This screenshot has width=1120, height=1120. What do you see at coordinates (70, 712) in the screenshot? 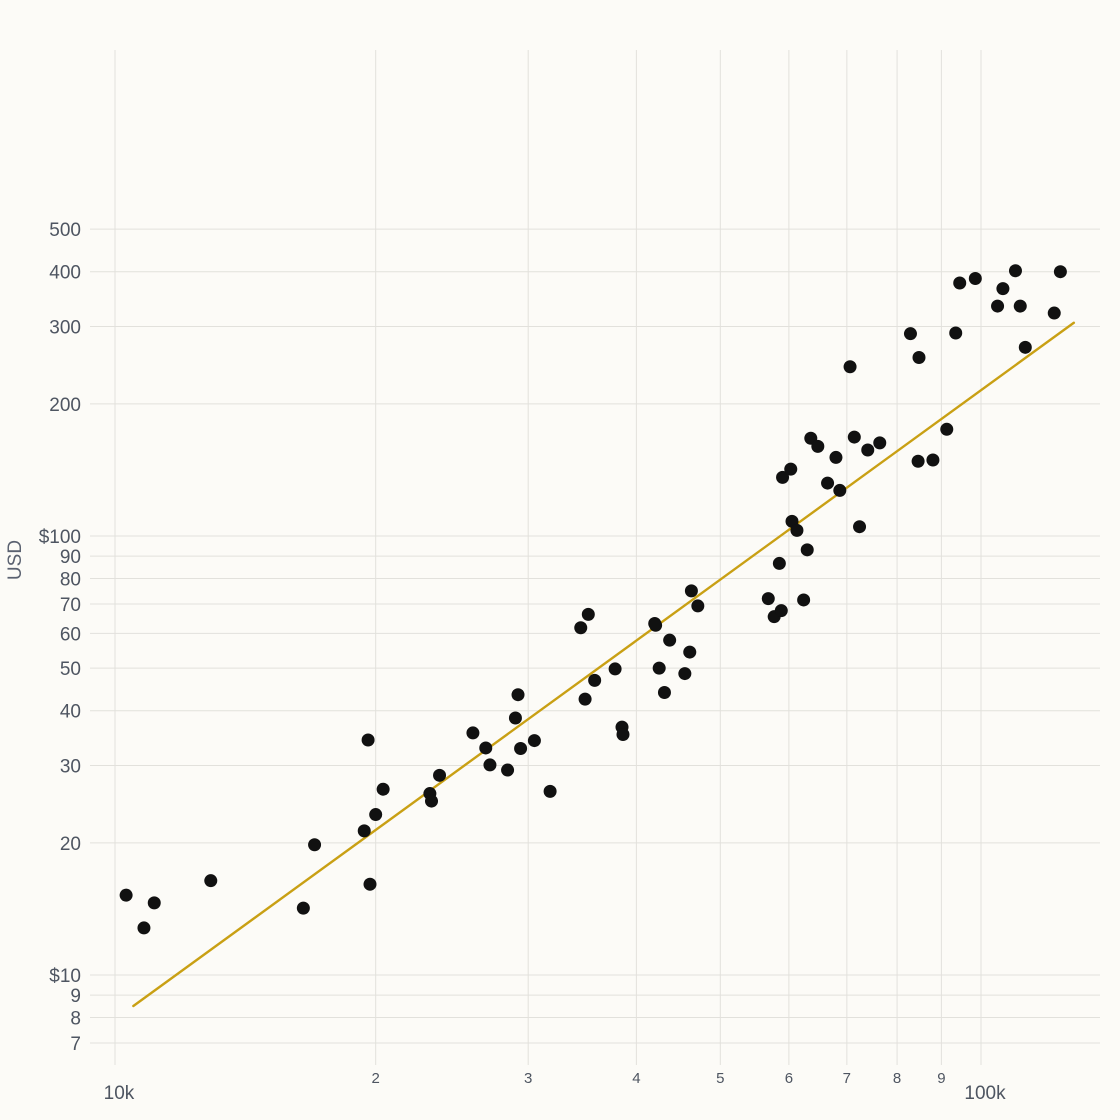
I see `y-tick-label: 40` at bounding box center [70, 712].